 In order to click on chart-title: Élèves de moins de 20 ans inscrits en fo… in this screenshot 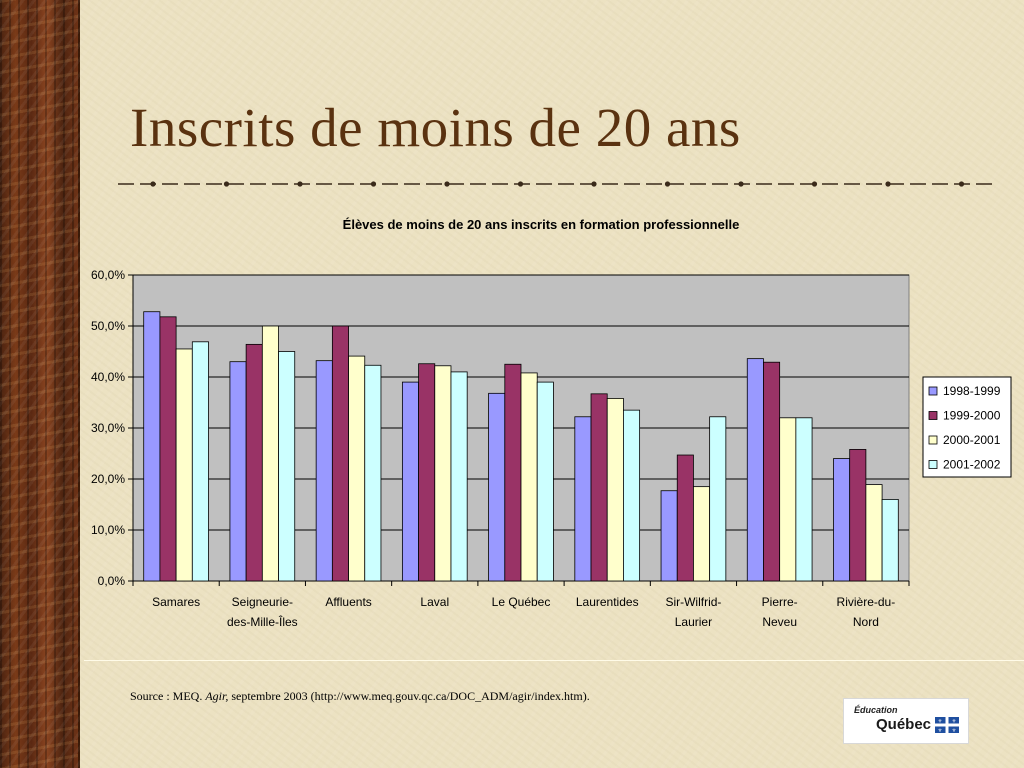, I will do `click(541, 224)`.